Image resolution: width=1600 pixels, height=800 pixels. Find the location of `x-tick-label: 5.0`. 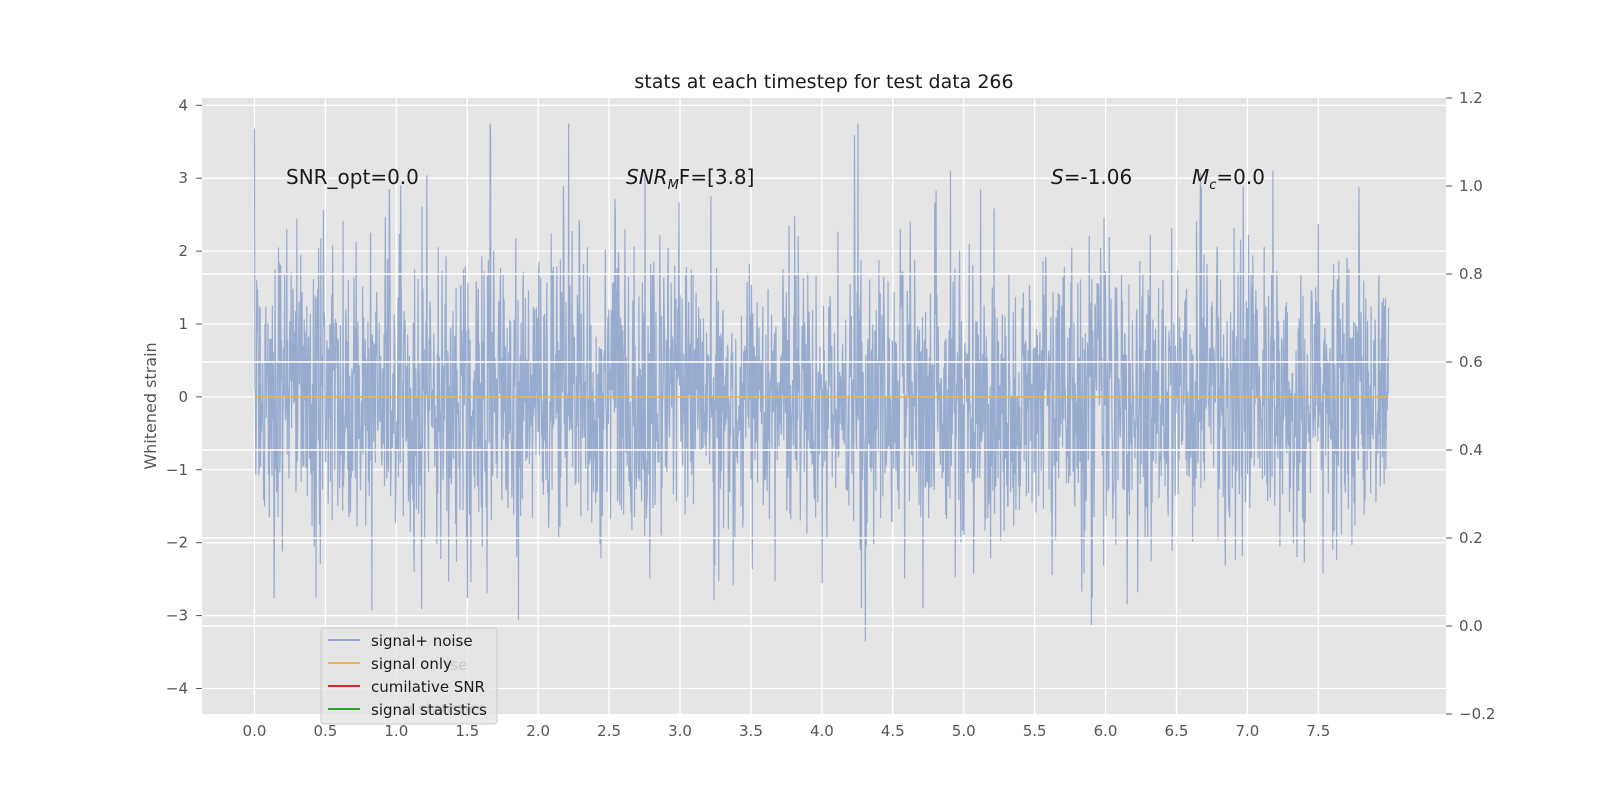

x-tick-label: 5.0 is located at coordinates (964, 731).